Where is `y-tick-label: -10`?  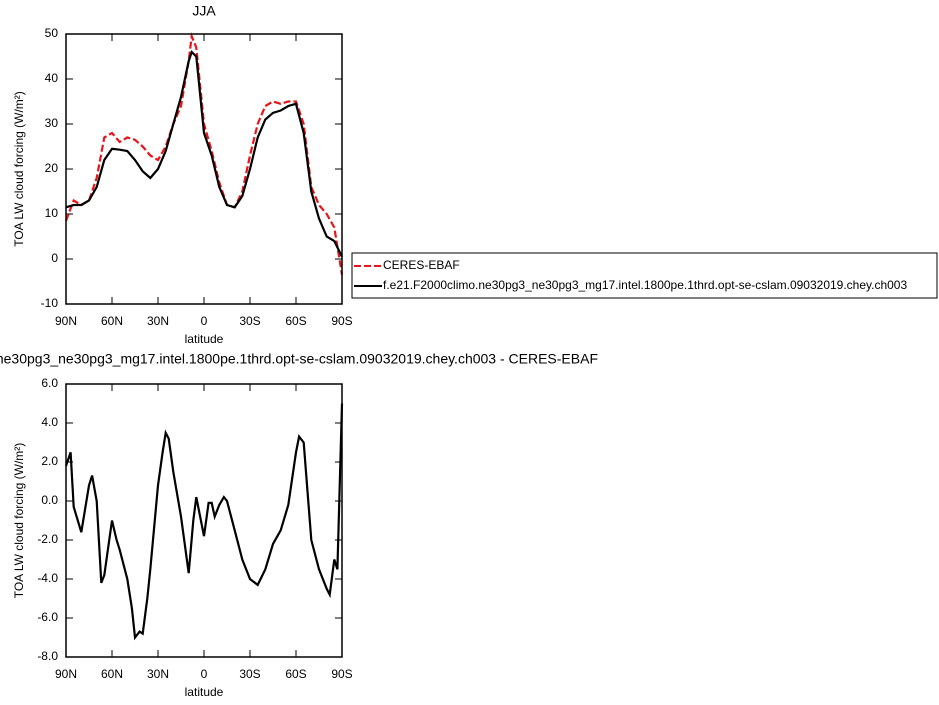 y-tick-label: -10 is located at coordinates (50, 303).